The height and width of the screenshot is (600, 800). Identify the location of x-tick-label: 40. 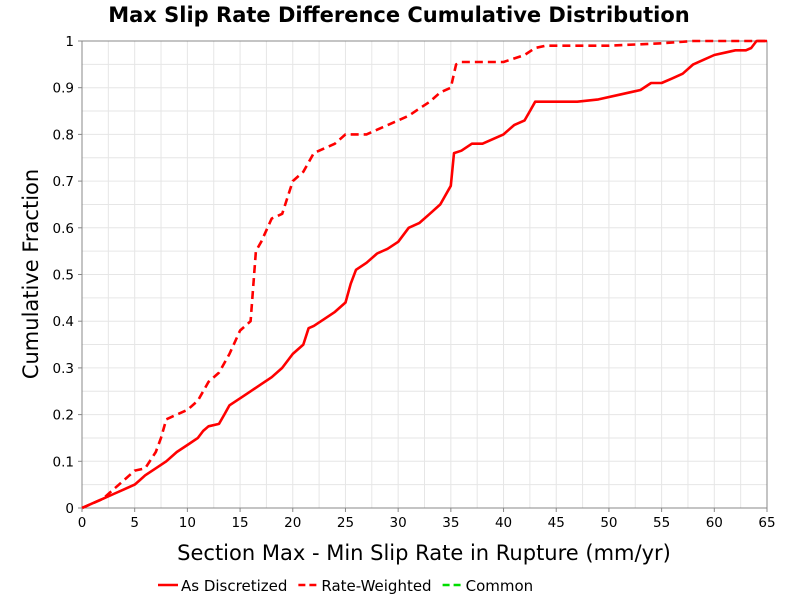
(503, 523).